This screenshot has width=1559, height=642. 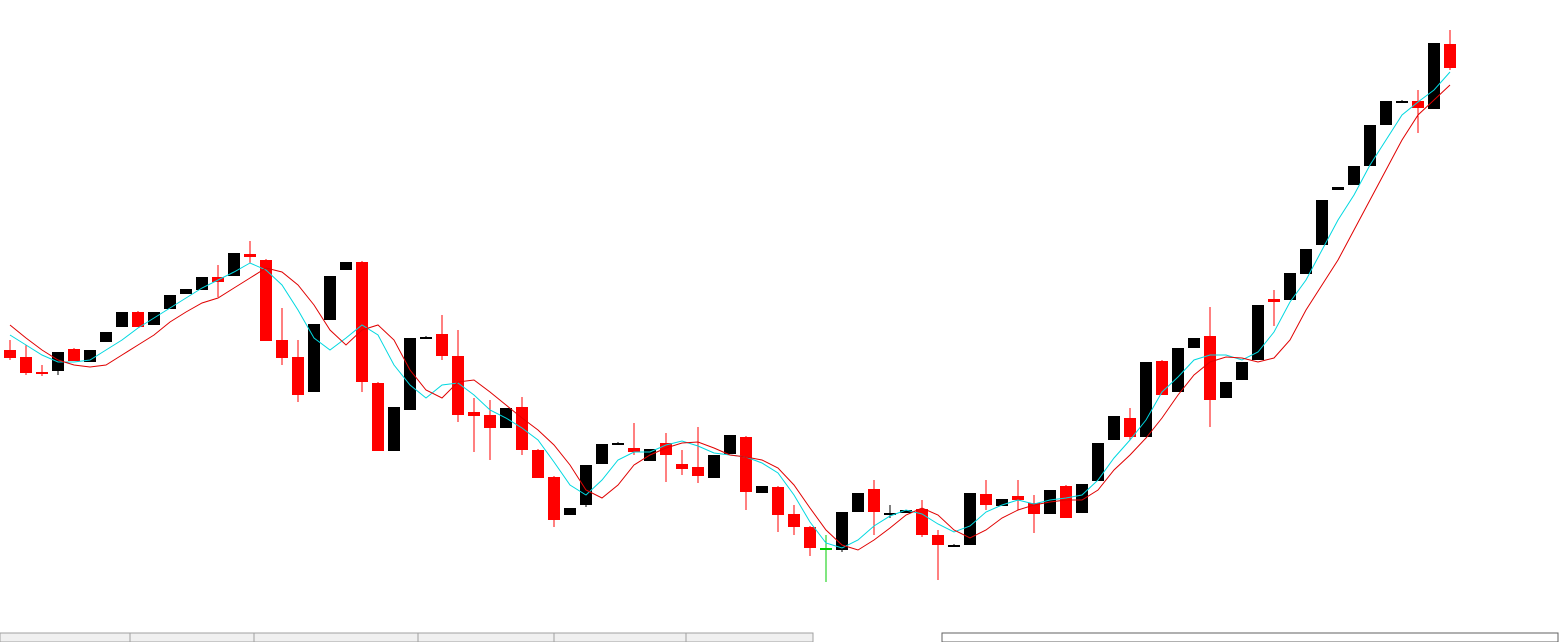 I want to click on bottom-tab-bar, so click(x=779, y=637).